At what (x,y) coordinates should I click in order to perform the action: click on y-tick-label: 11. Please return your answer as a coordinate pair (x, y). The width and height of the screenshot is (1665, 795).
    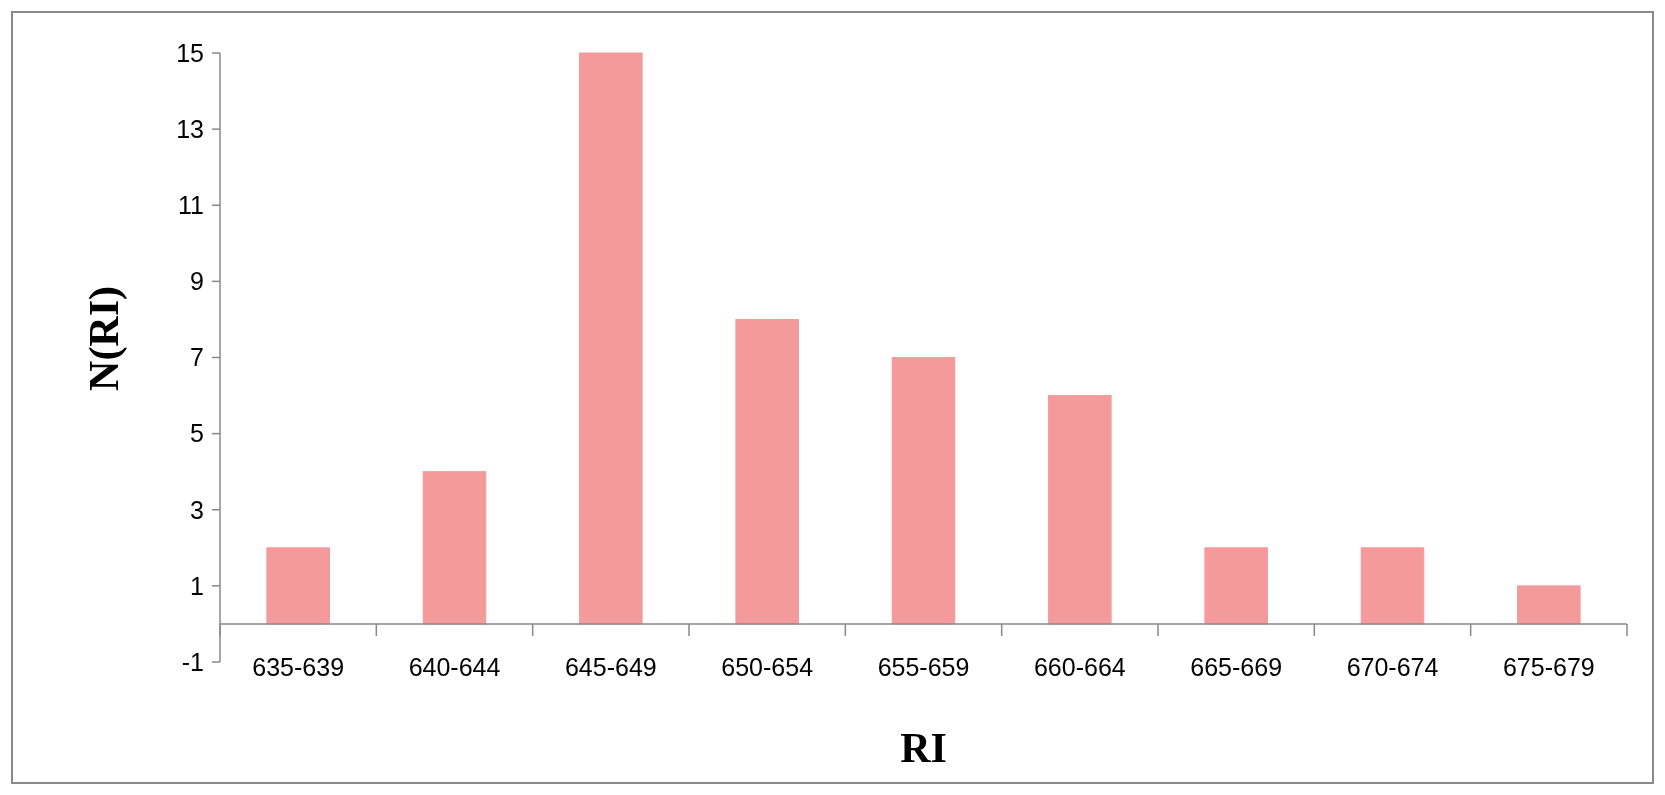
    Looking at the image, I should click on (191, 205).